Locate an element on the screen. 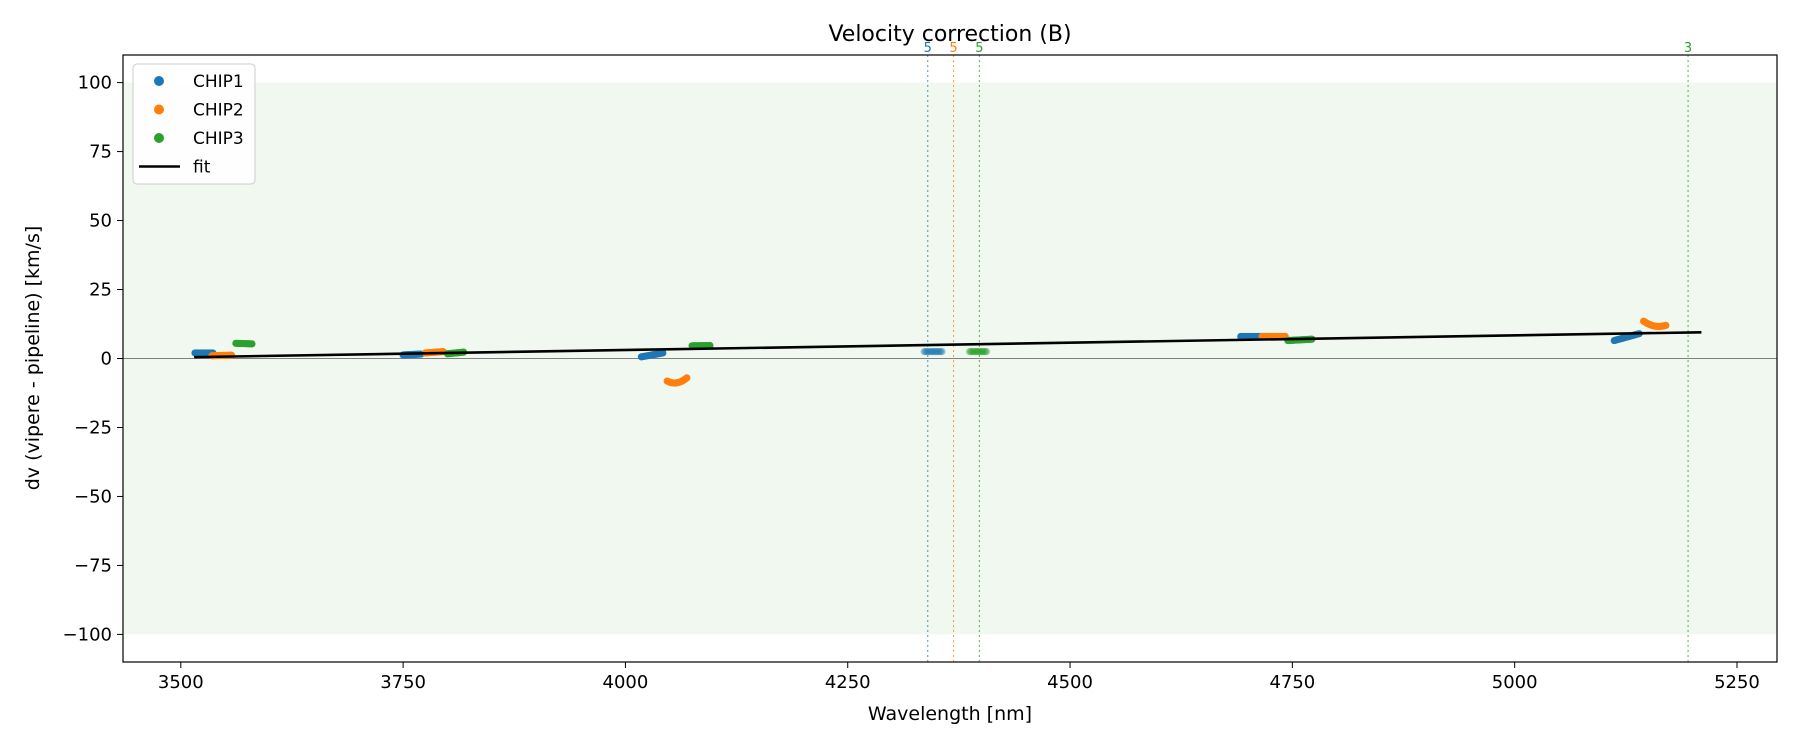 Image resolution: width=1800 pixels, height=750 pixels. legend-marker-chip2 is located at coordinates (159, 109).